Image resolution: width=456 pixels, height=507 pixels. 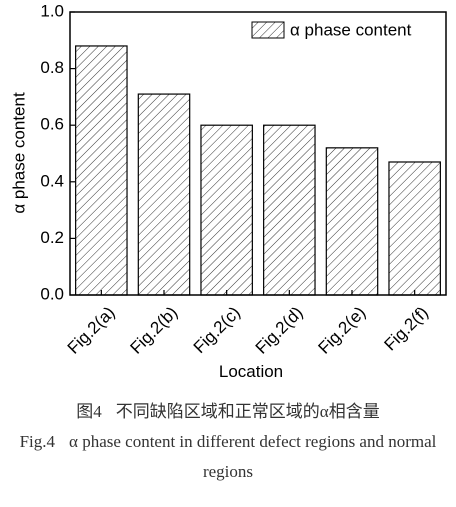 I want to click on y-axis-title: α phase content, so click(x=18, y=153).